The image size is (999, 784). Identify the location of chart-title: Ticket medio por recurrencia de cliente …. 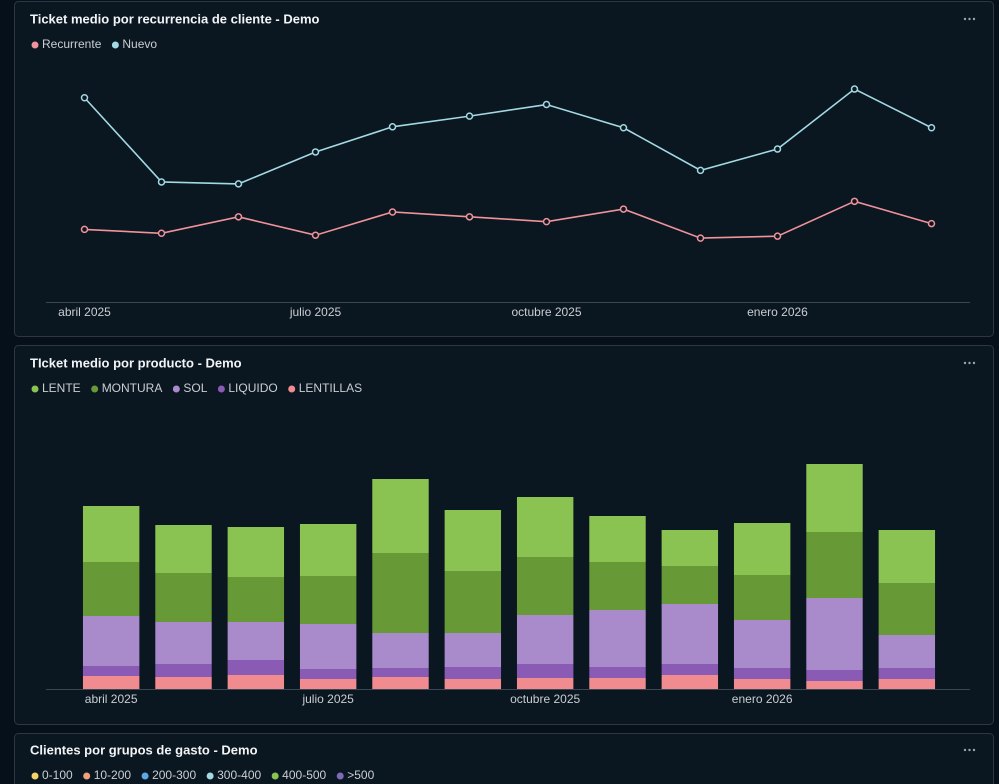
(175, 18).